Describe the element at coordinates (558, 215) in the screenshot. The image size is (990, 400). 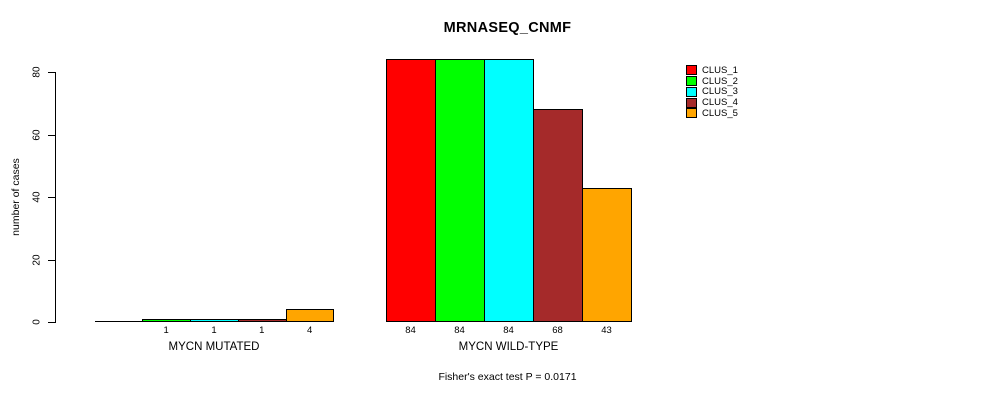
I see `bar-clus_4-wild-type` at that location.